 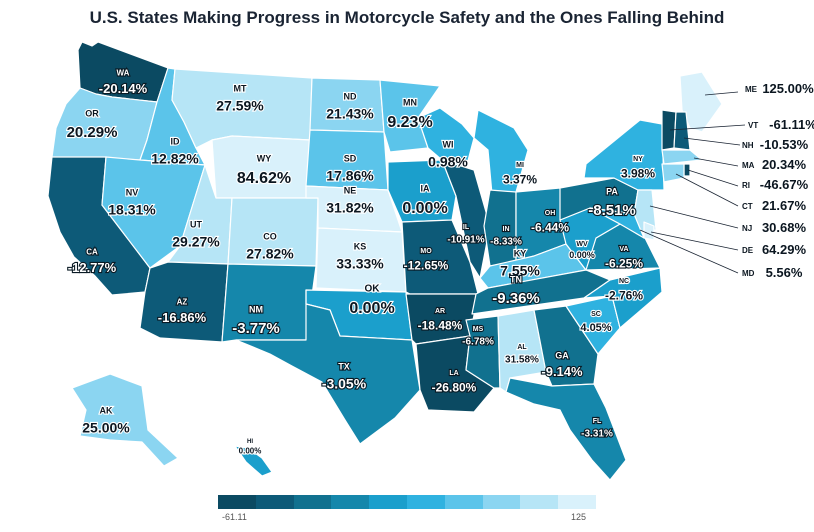 What do you see at coordinates (596, 314) in the screenshot?
I see `state-abbr-sc: SC` at bounding box center [596, 314].